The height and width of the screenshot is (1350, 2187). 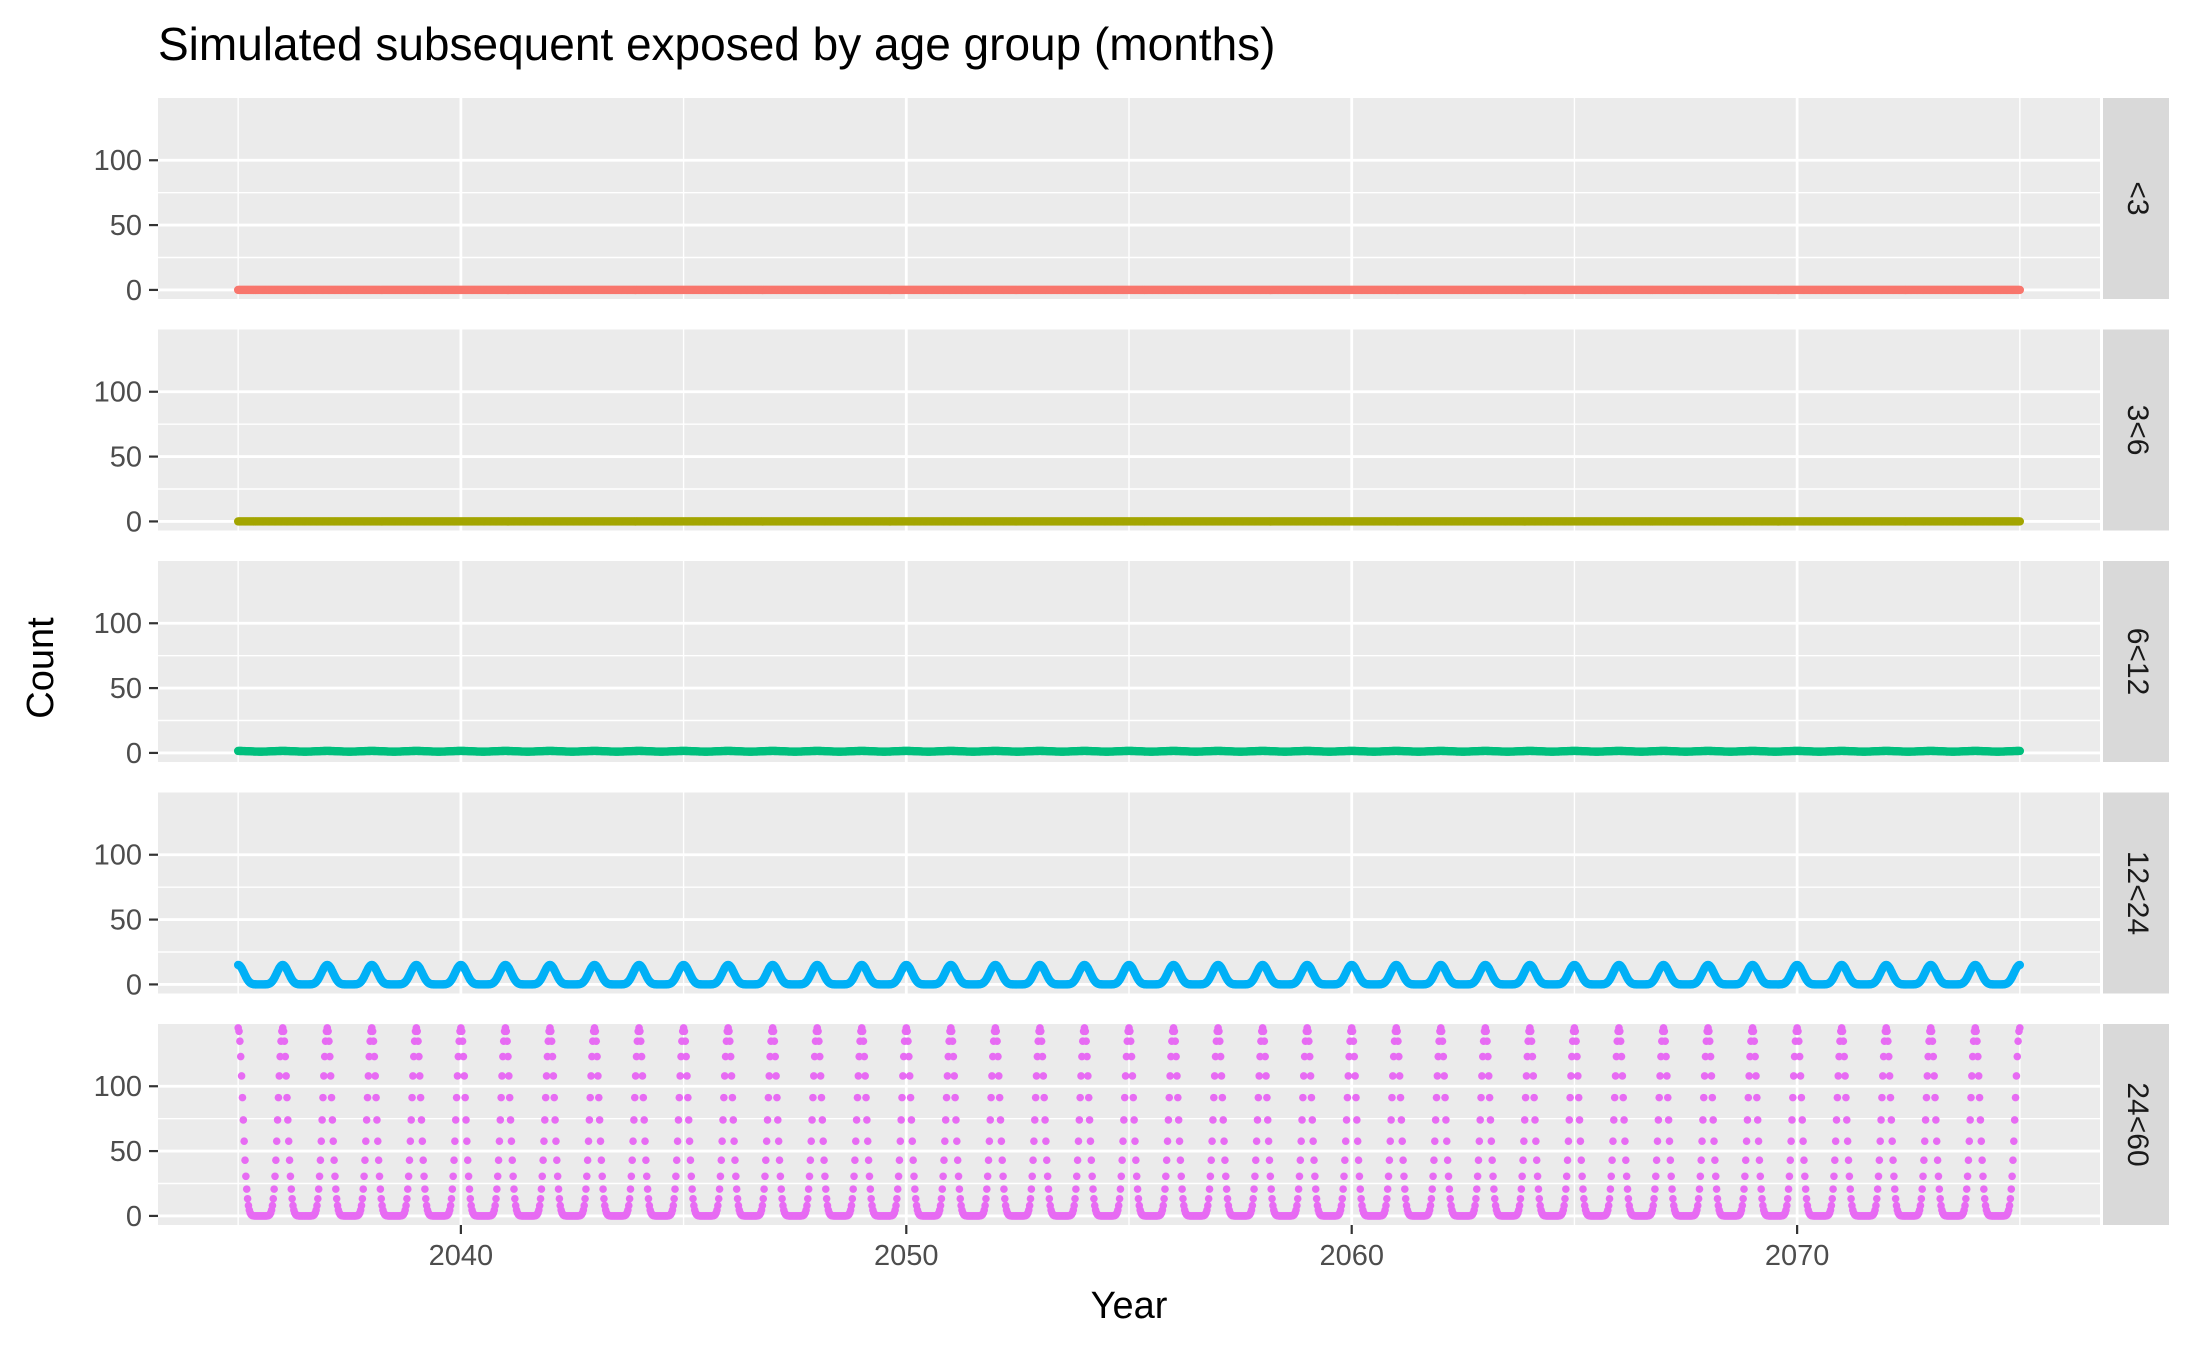 I want to click on facet-panel: 0 50 100 <3, so click(x=1131, y=202).